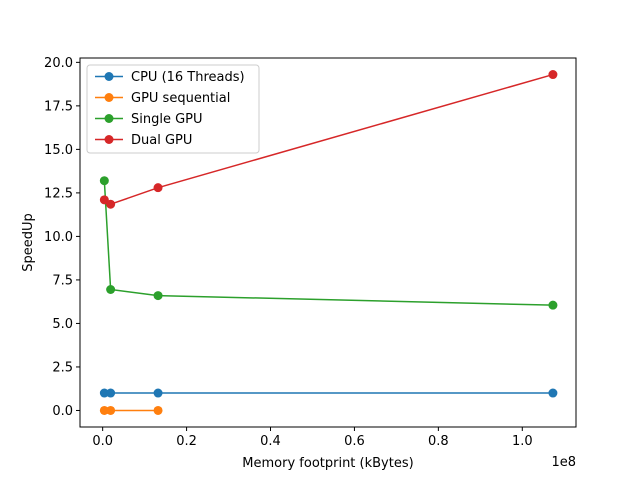  I want to click on legend-item: CPU (16 Threads), so click(170, 77).